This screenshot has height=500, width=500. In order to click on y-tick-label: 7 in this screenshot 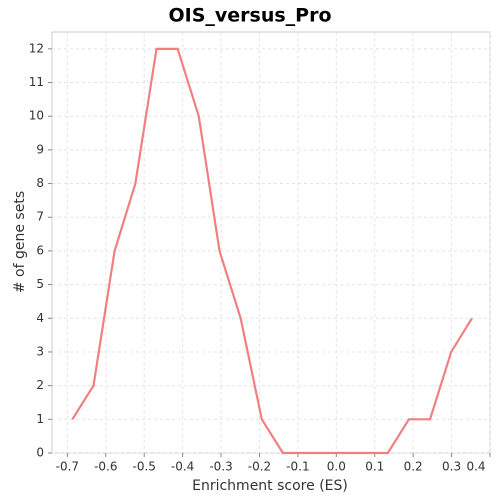, I will do `click(40, 217)`.